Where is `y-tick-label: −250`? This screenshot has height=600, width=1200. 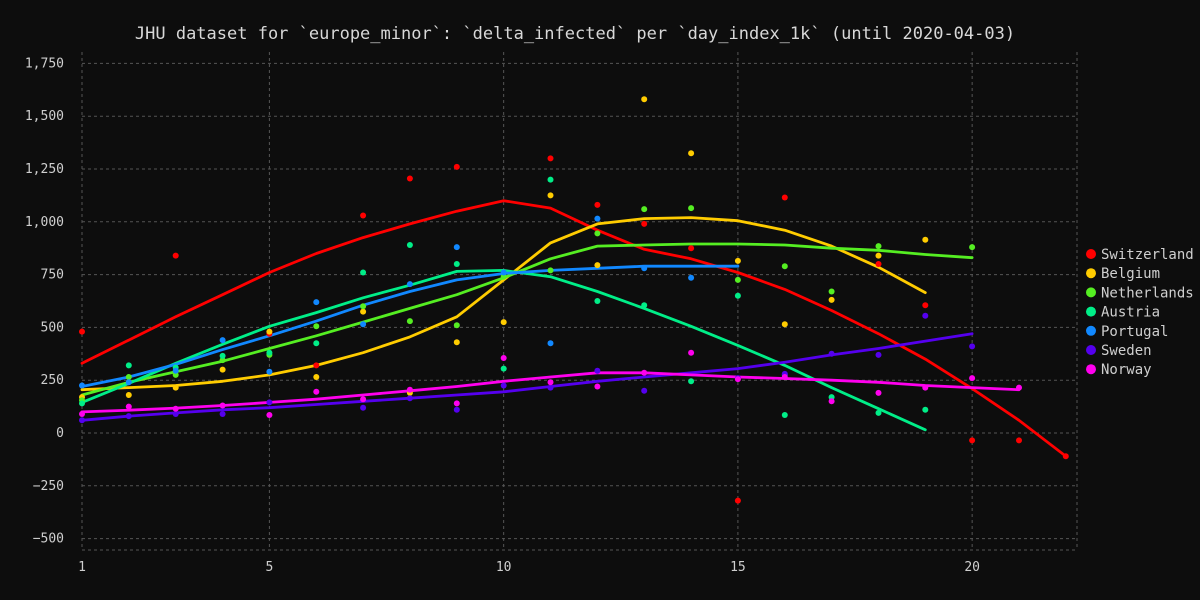
y-tick-label: −250 is located at coordinates (48, 486).